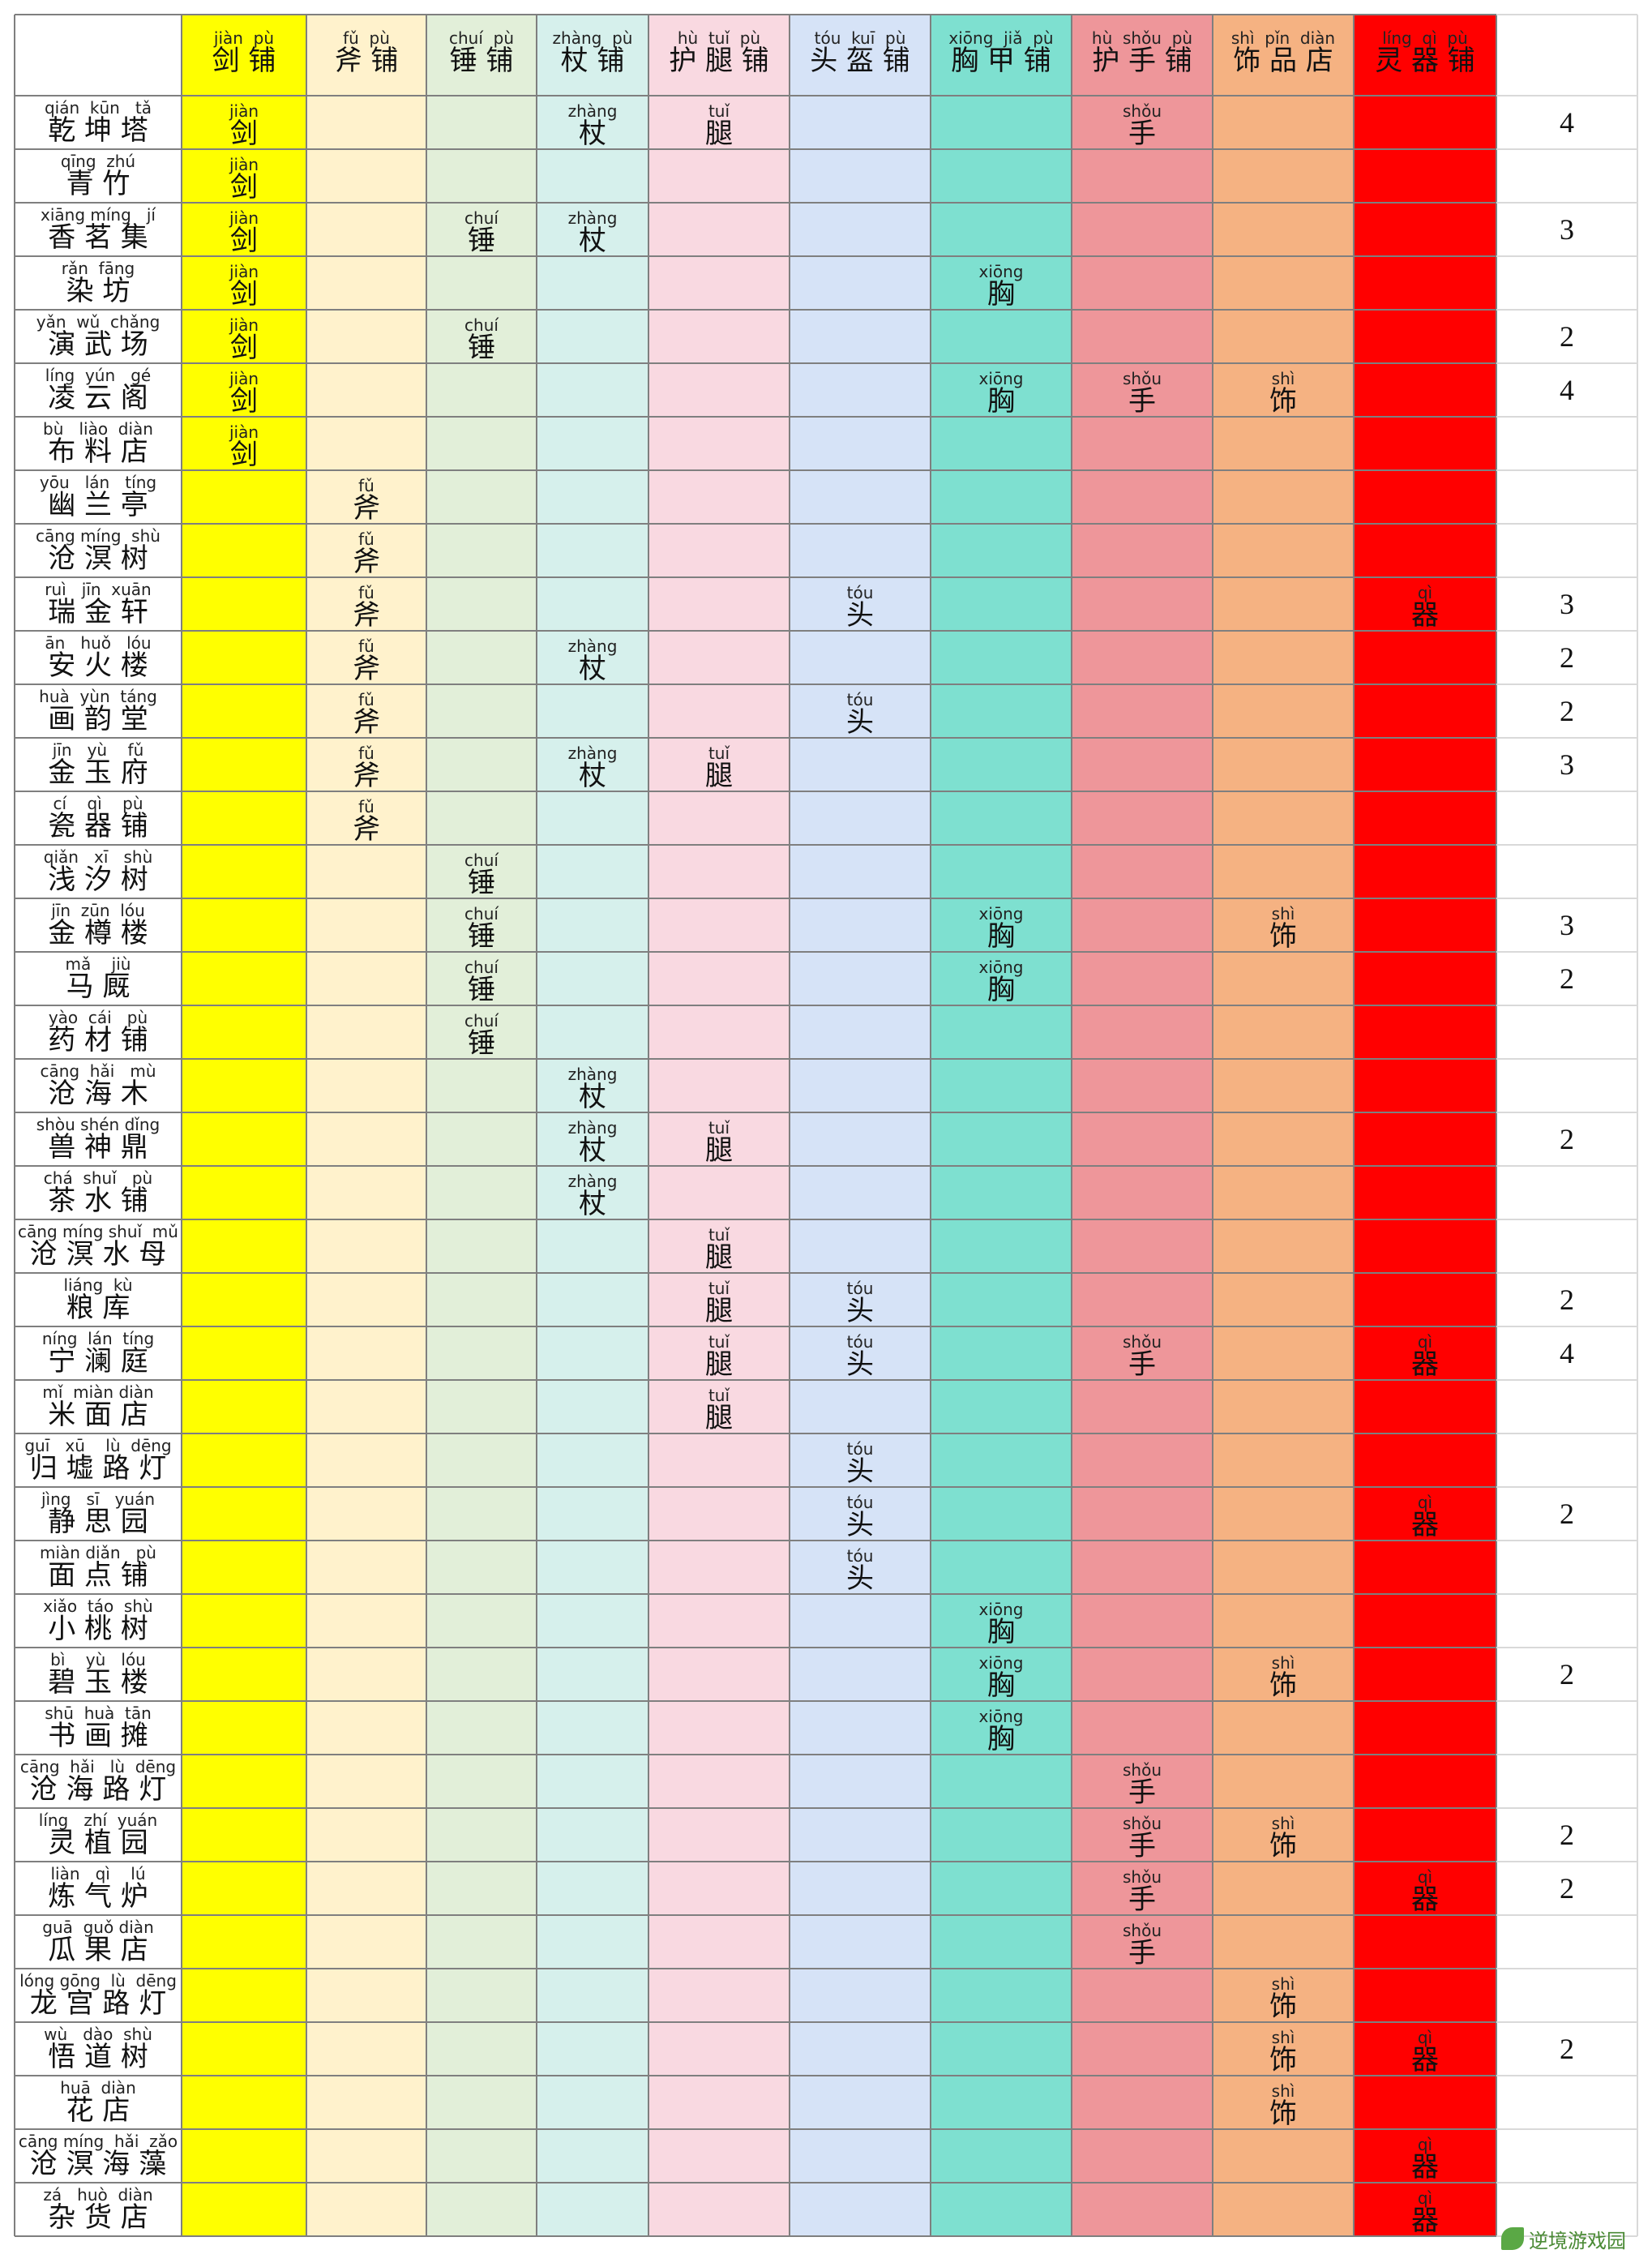  What do you see at coordinates (98, 1575) in the screenshot?
I see `hanzi-text: 面 点 铺` at bounding box center [98, 1575].